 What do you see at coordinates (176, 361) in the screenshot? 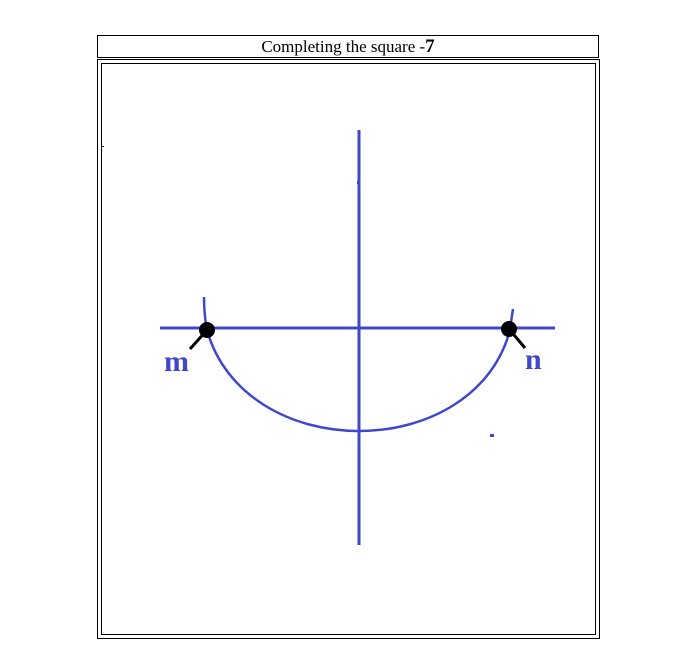
I see `point-m-label: m` at bounding box center [176, 361].